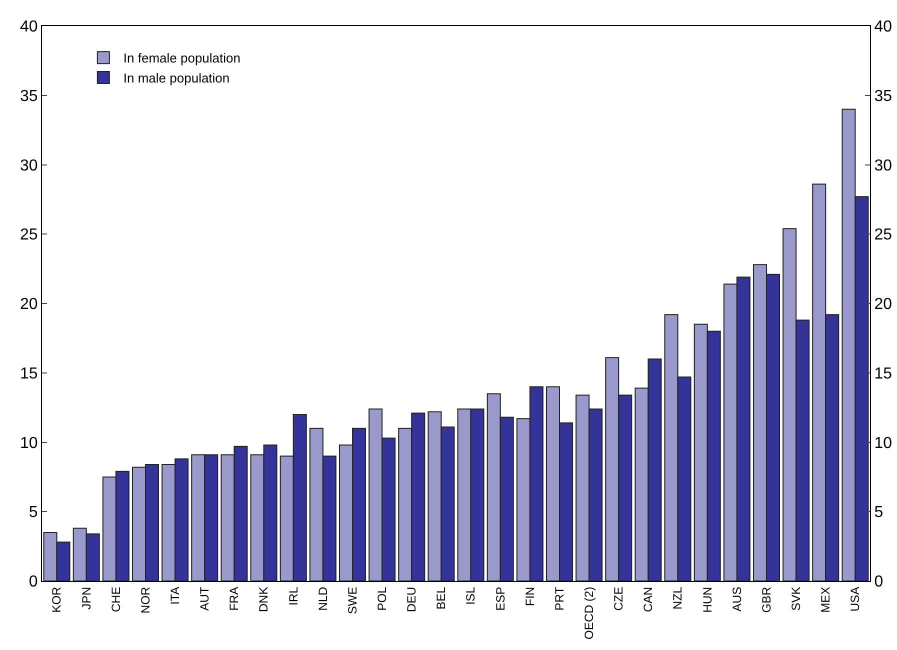 Image resolution: width=897 pixels, height=650 pixels. I want to click on x-tick-label: OECD (2), so click(589, 613).